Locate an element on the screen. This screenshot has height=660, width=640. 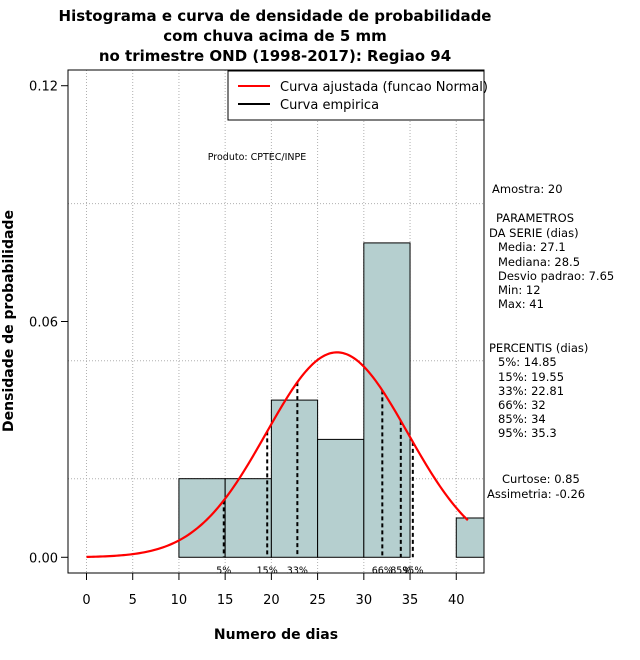
stat-min: Min: 12 is located at coordinates (519, 290).